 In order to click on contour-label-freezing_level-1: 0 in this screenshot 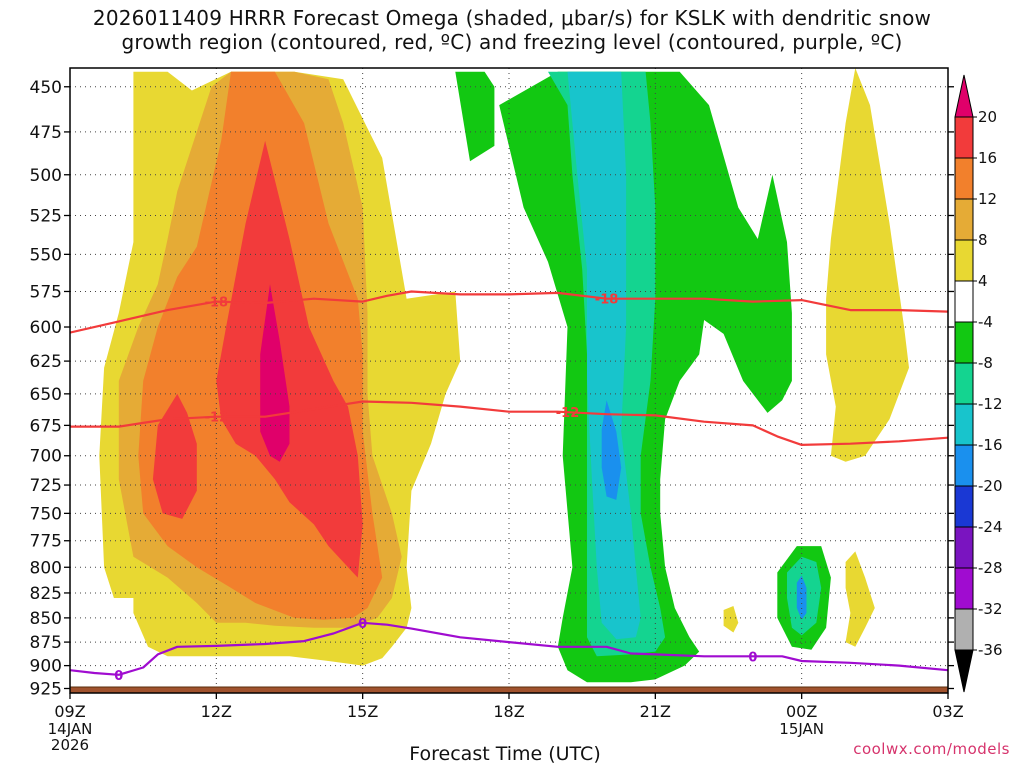, I will do `click(362, 624)`.